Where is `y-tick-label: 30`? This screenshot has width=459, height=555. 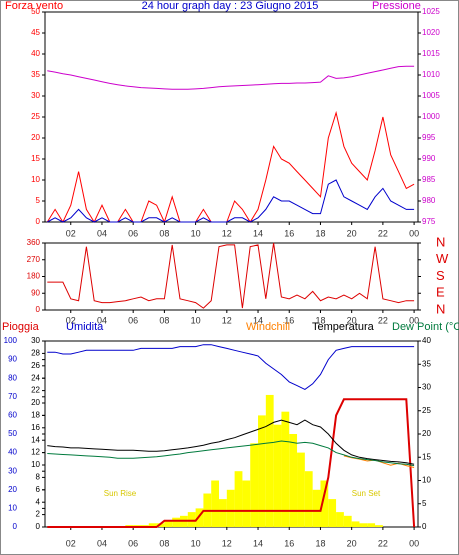 y-tick-label: 30 is located at coordinates (12, 470).